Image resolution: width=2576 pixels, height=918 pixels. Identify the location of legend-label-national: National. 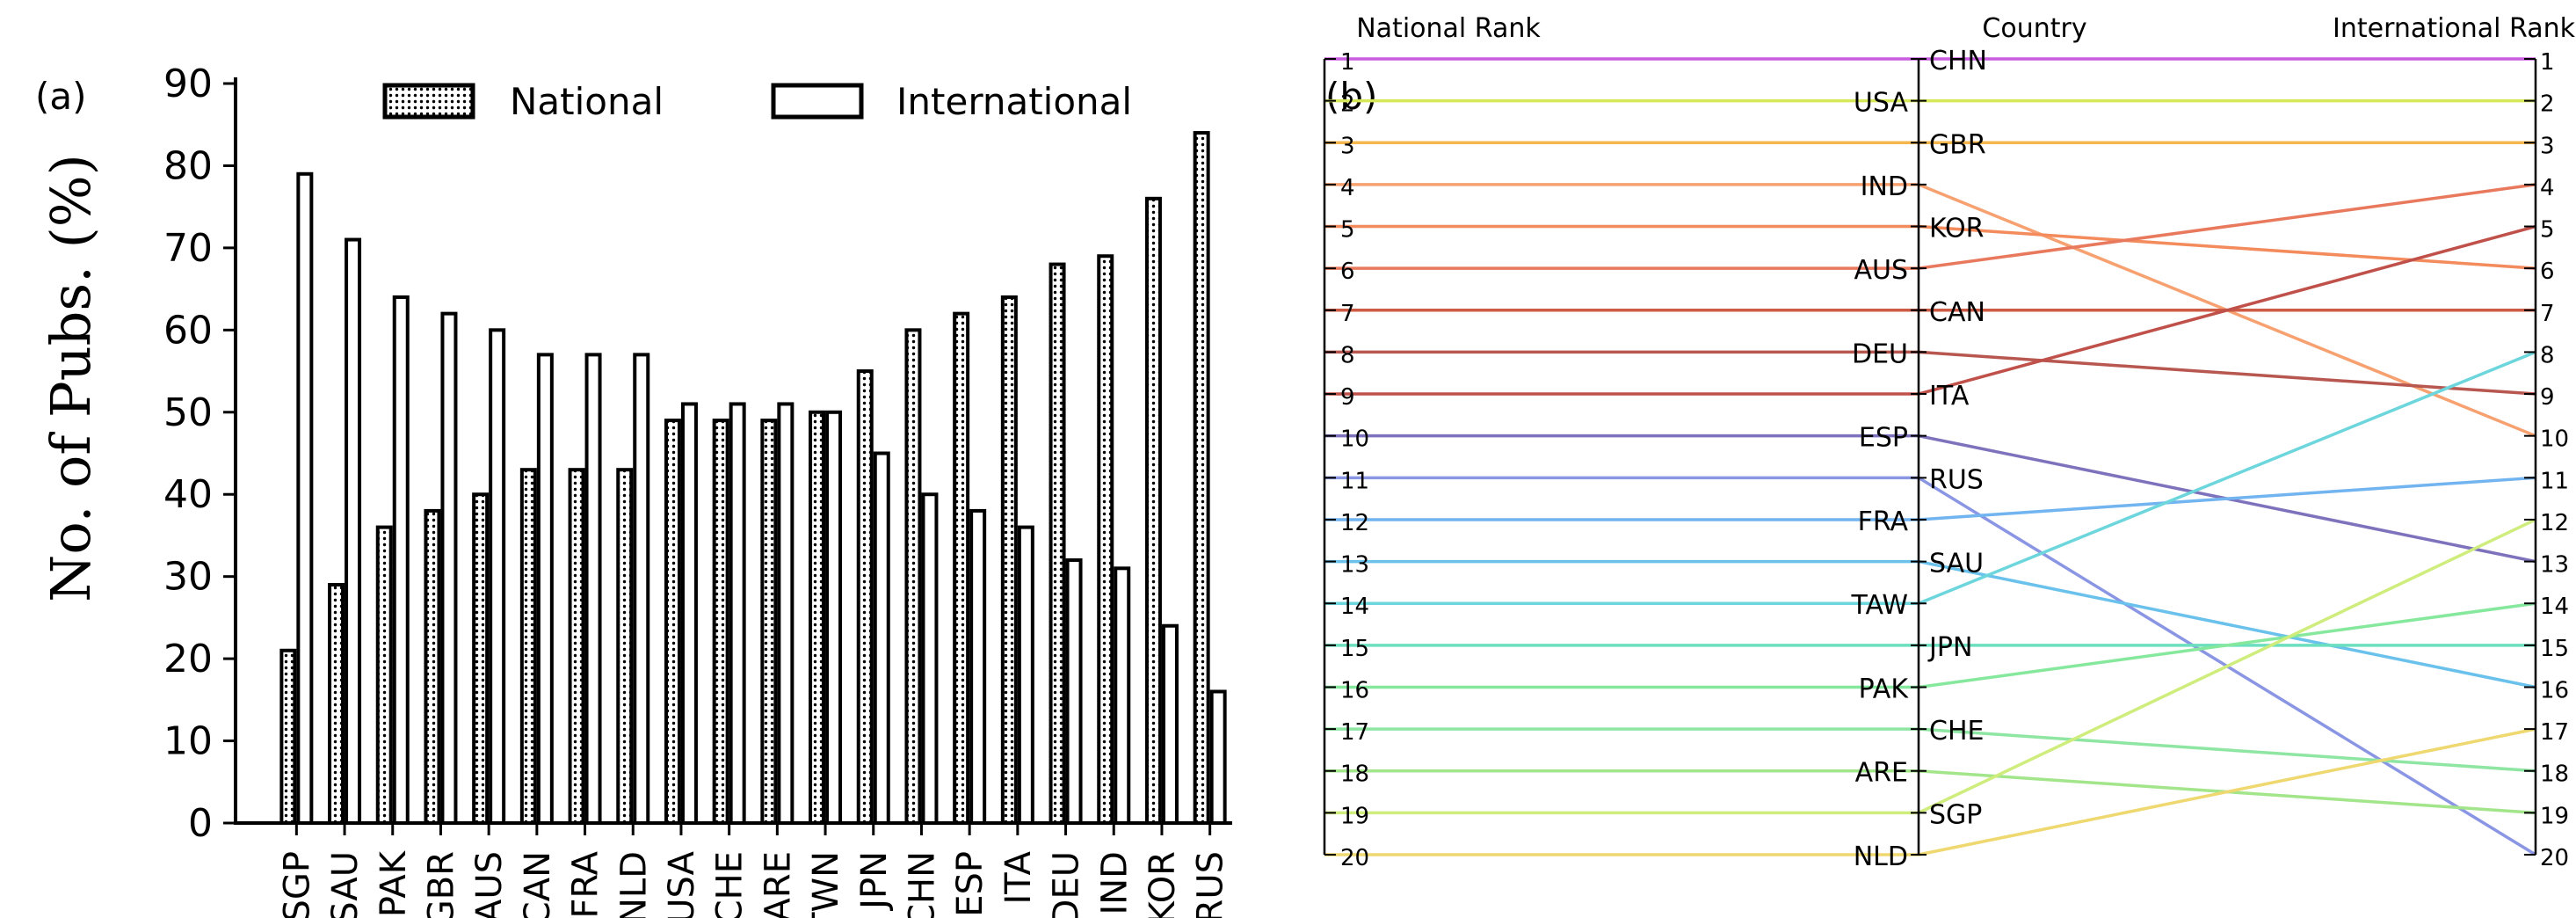
(587, 101).